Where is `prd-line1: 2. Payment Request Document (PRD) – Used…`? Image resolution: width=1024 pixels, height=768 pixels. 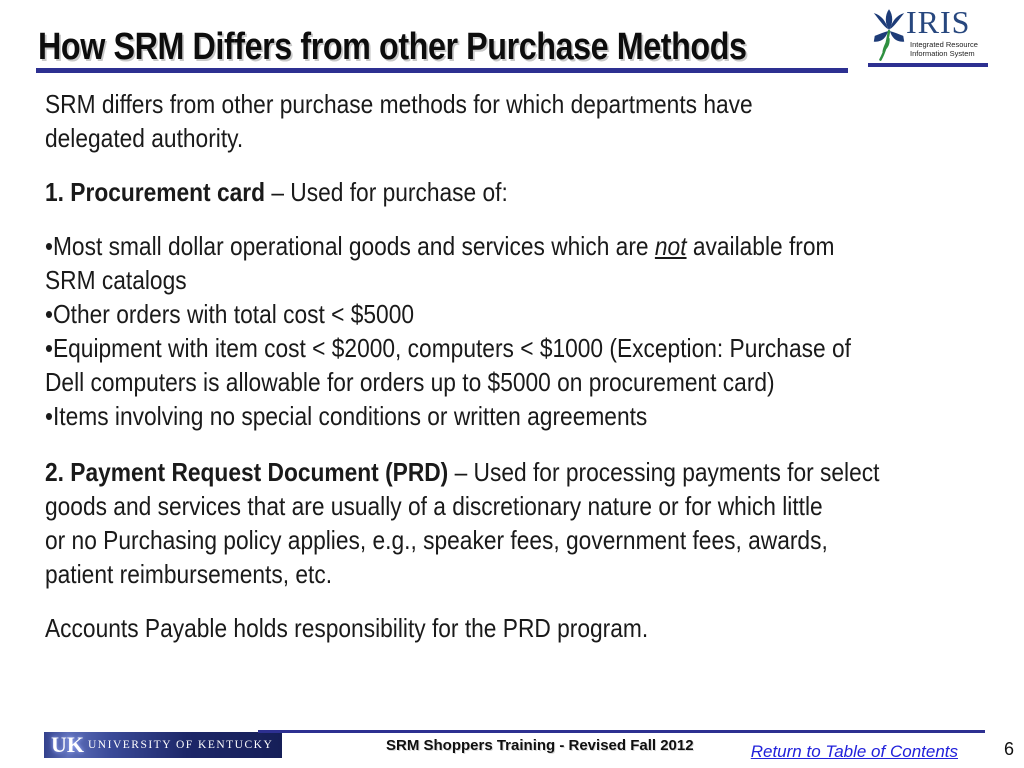
prd-line1: 2. Payment Request Document (PRD) – Used… is located at coordinates (513, 472).